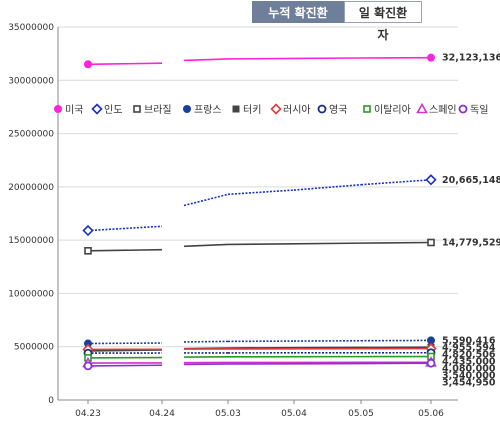 The image size is (500, 427). Describe the element at coordinates (469, 361) in the screenshot. I see `data-label-end-6: 4,435,000` at that location.